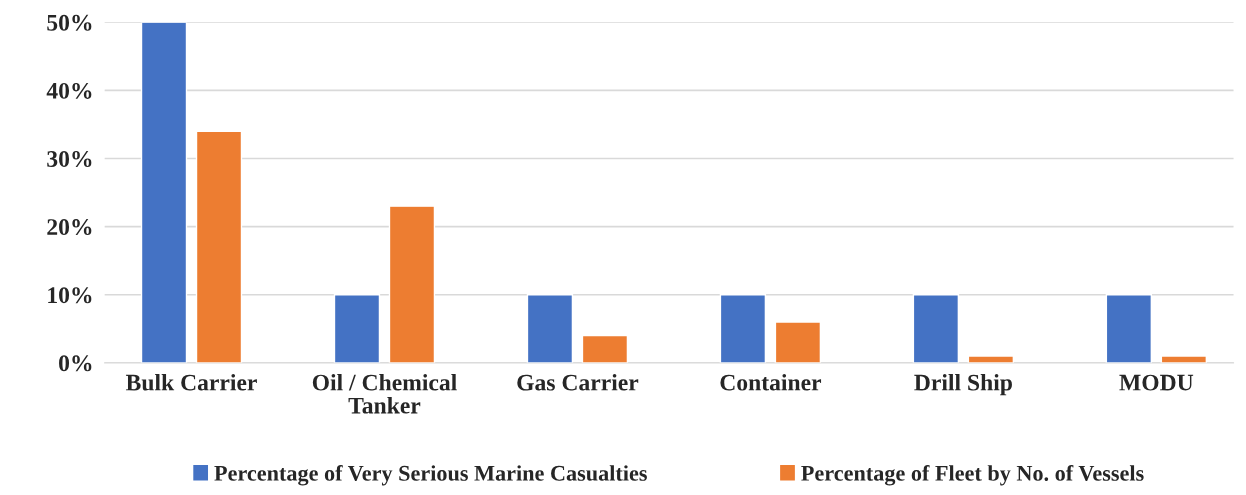  What do you see at coordinates (1156, 382) in the screenshot?
I see `x-tick-label: MODU` at bounding box center [1156, 382].